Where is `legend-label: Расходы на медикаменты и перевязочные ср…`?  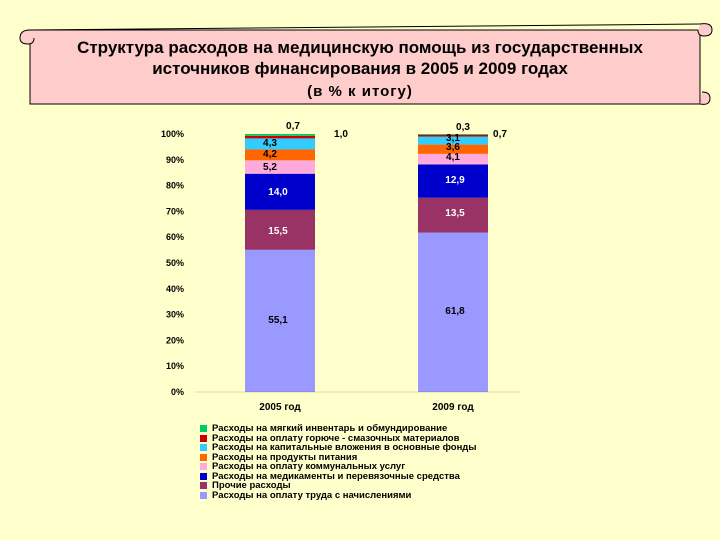
legend-label: Расходы на медикаменты и перевязочные ср… is located at coordinates (336, 476).